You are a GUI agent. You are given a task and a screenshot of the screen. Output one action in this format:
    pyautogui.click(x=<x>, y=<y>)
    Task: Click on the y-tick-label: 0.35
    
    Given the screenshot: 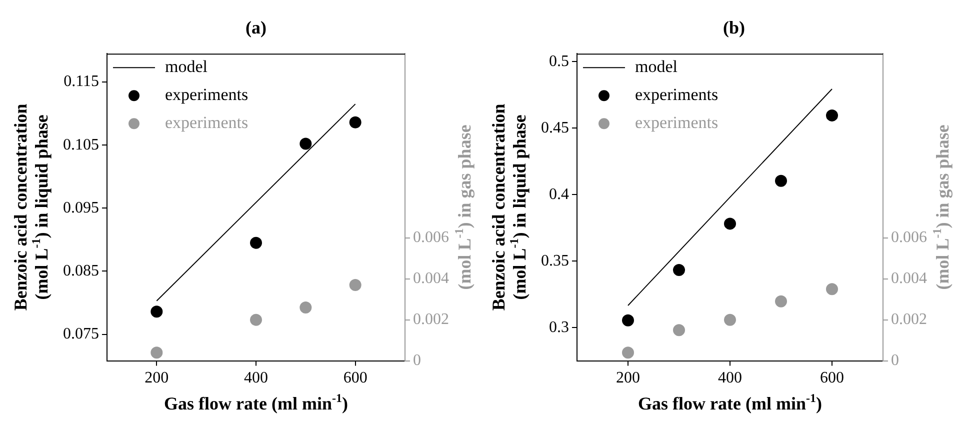 What is the action you would take?
    pyautogui.click(x=555, y=261)
    